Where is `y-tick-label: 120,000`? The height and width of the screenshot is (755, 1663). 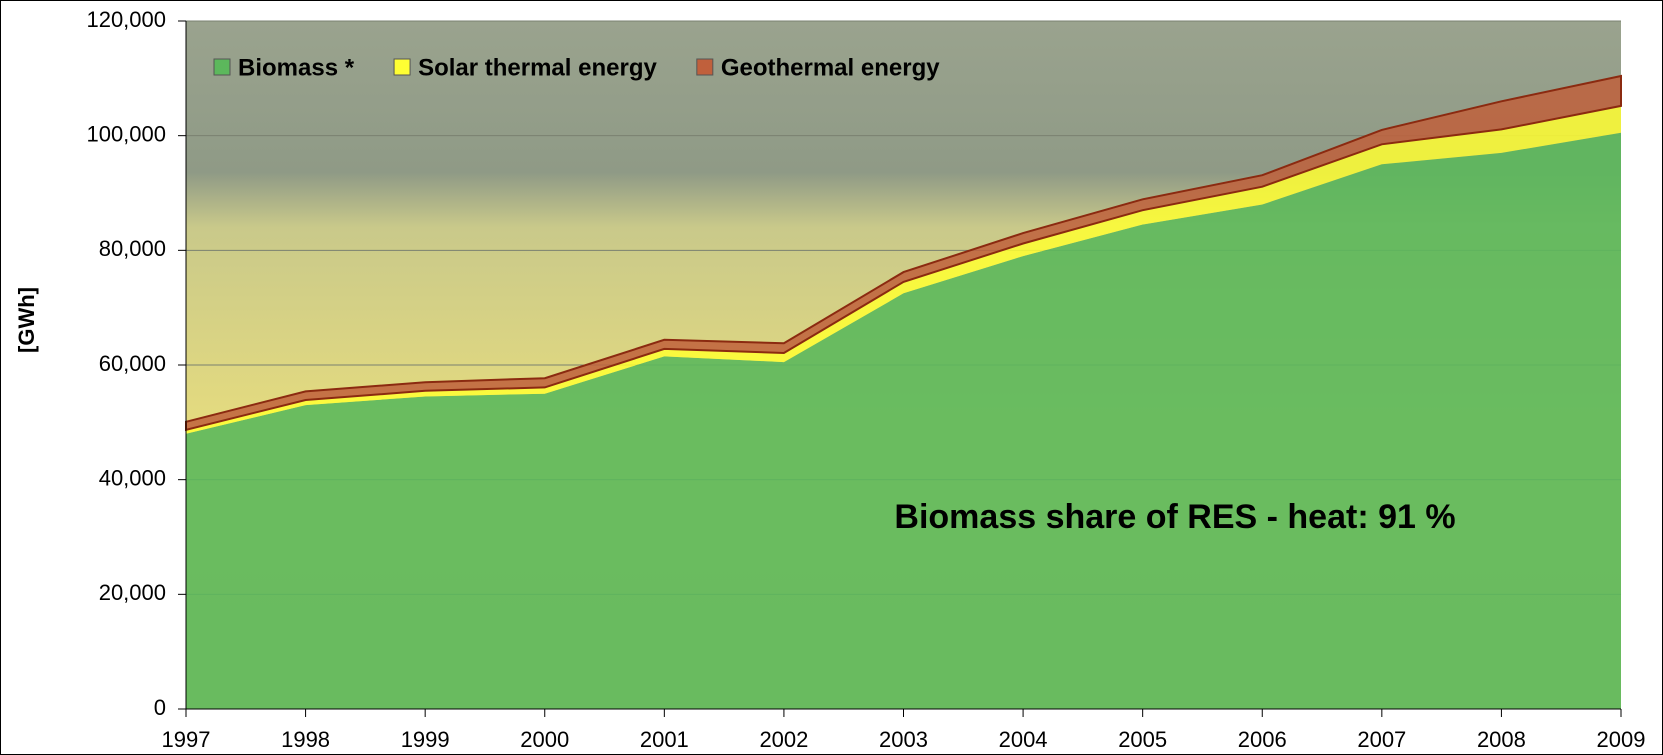 y-tick-label: 120,000 is located at coordinates (126, 19).